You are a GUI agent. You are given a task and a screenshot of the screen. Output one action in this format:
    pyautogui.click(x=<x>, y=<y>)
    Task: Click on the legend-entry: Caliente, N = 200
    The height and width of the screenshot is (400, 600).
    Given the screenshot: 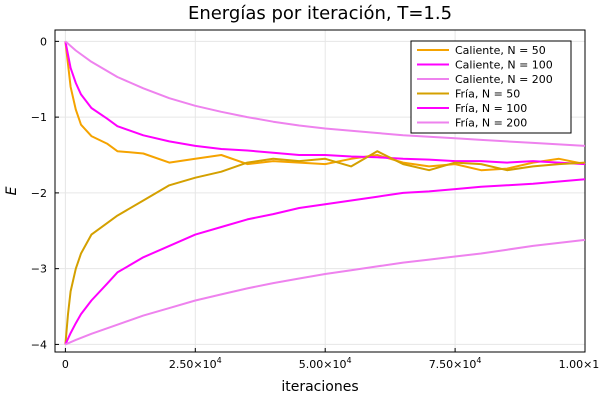 What is the action you would take?
    pyautogui.click(x=504, y=79)
    